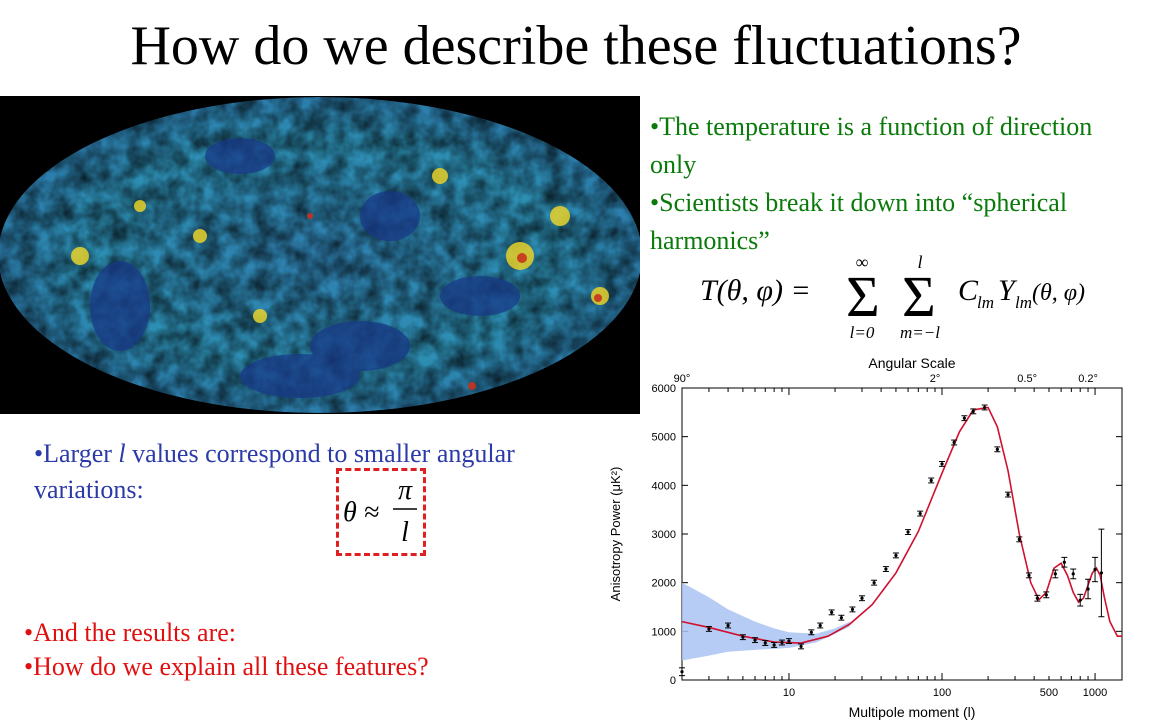  I want to click on formula-sum1-bottom: l=0, so click(862, 331).